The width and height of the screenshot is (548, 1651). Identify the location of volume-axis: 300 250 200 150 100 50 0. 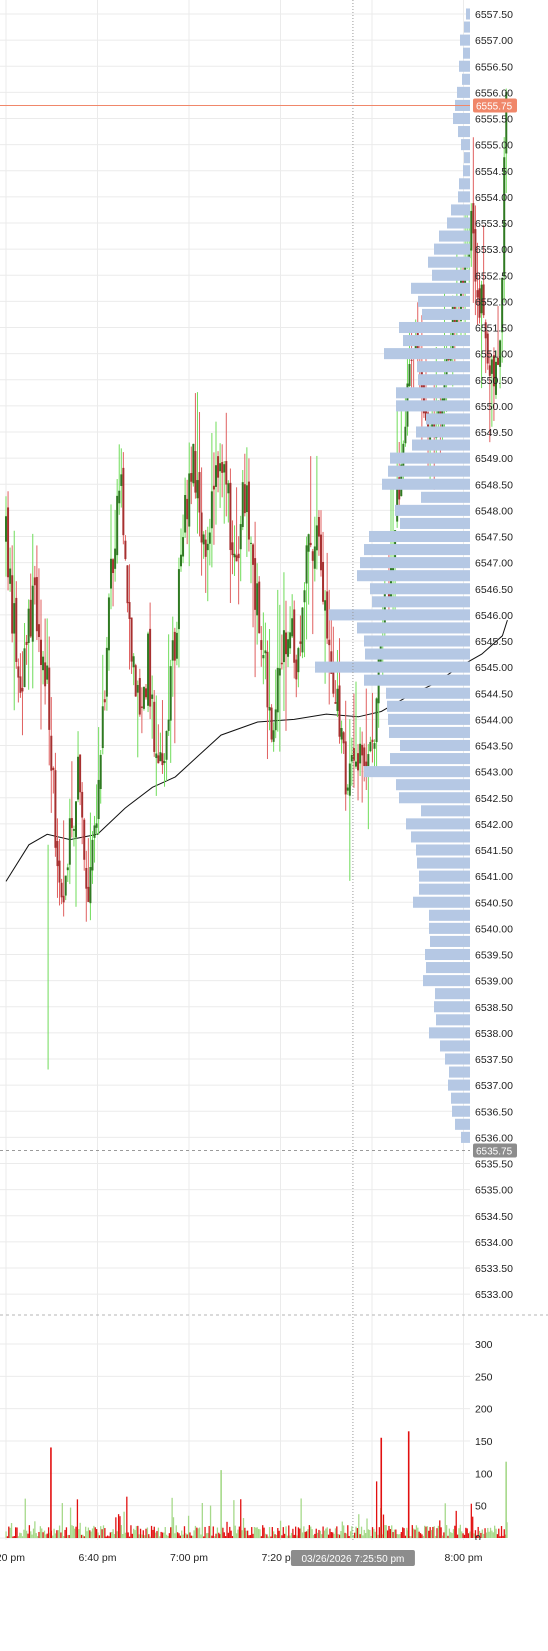
(484, 1442).